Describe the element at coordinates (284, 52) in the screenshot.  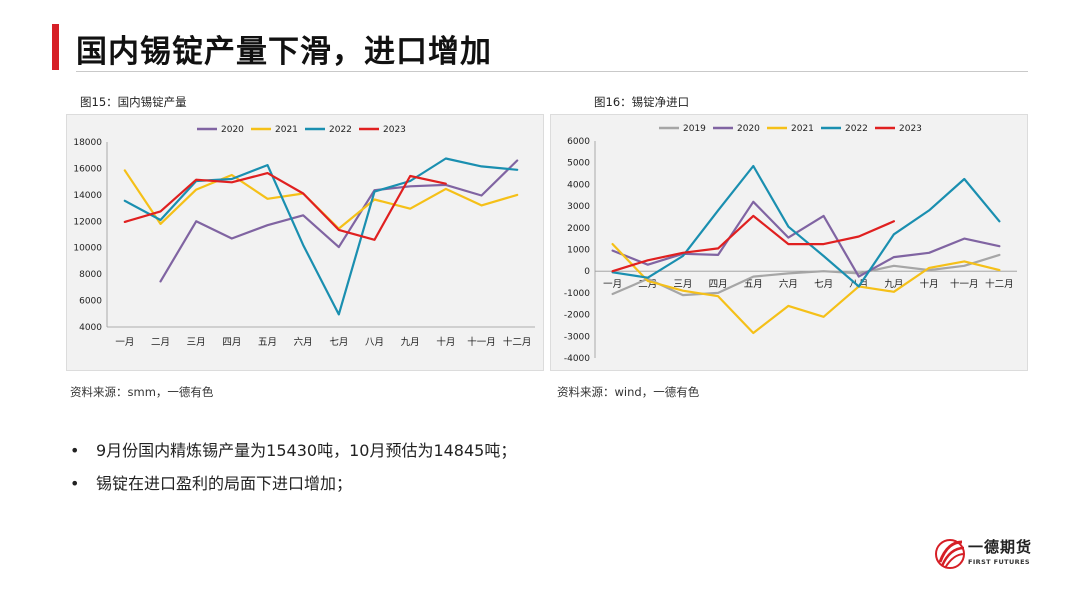
I see `page-title: 国内锡锭产量下滑，进口增加` at that location.